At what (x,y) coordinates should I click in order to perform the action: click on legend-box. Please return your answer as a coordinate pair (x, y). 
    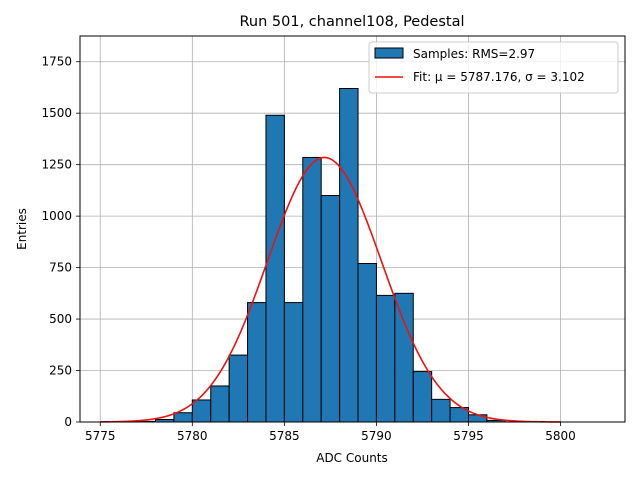
    Looking at the image, I should click on (493, 67).